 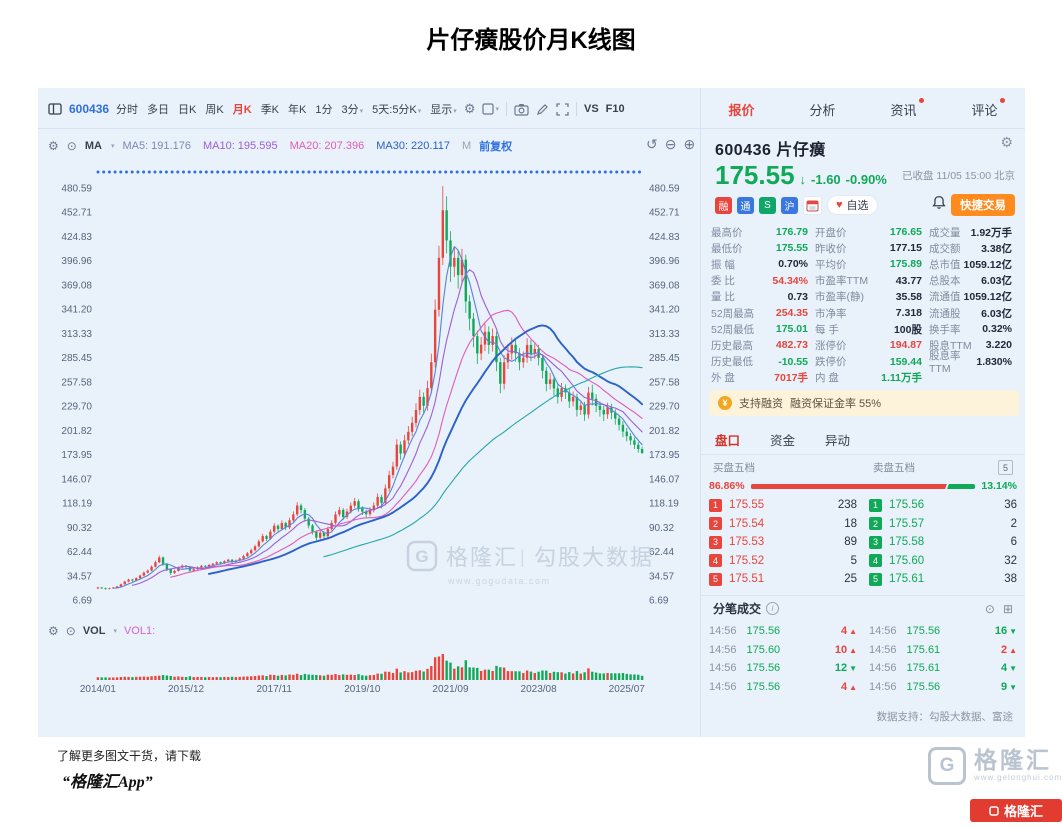 I want to click on period-tab-多日: 多日, so click(x=158, y=110).